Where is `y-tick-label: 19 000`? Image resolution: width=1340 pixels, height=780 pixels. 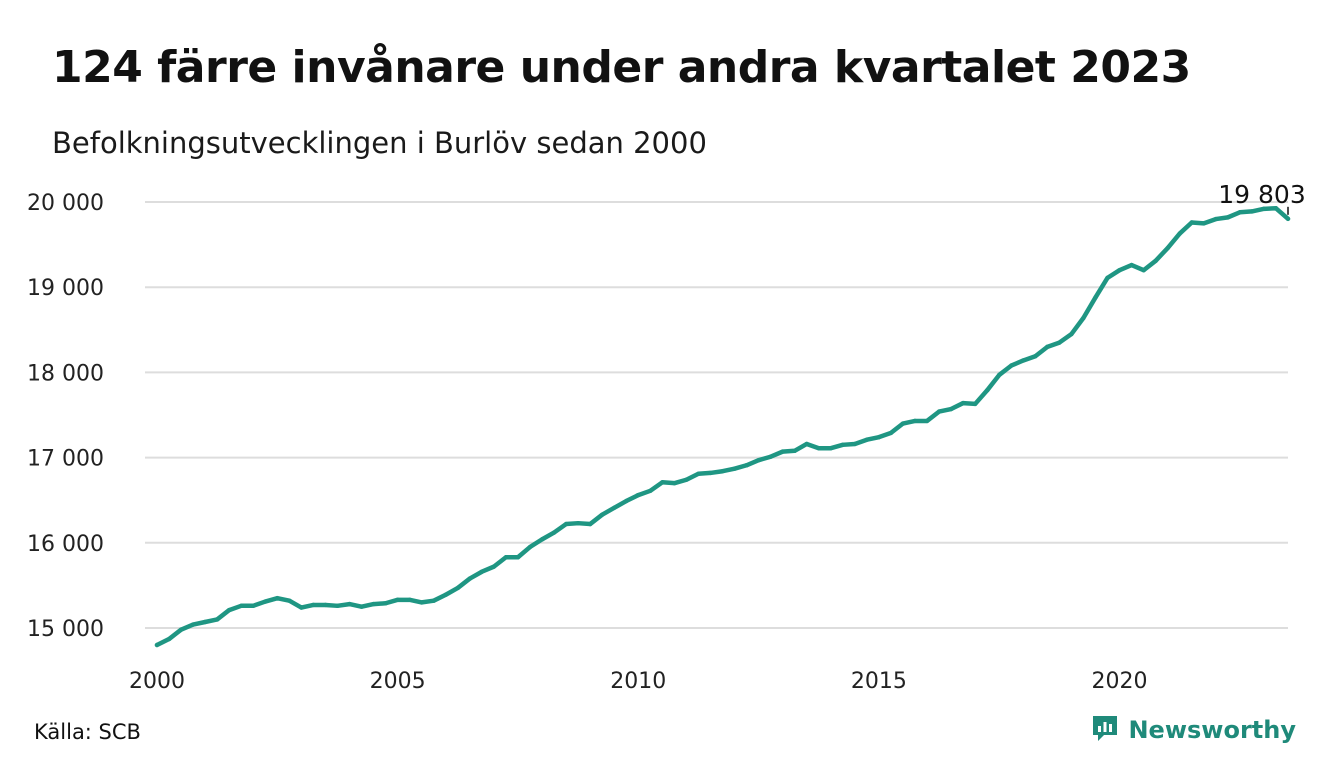 y-tick-label: 19 000 is located at coordinates (65, 288).